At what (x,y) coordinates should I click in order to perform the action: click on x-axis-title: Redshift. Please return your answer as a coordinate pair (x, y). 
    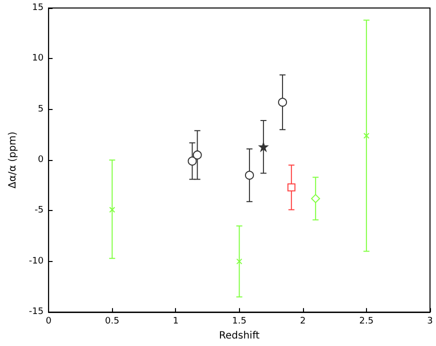
    Looking at the image, I should click on (239, 336).